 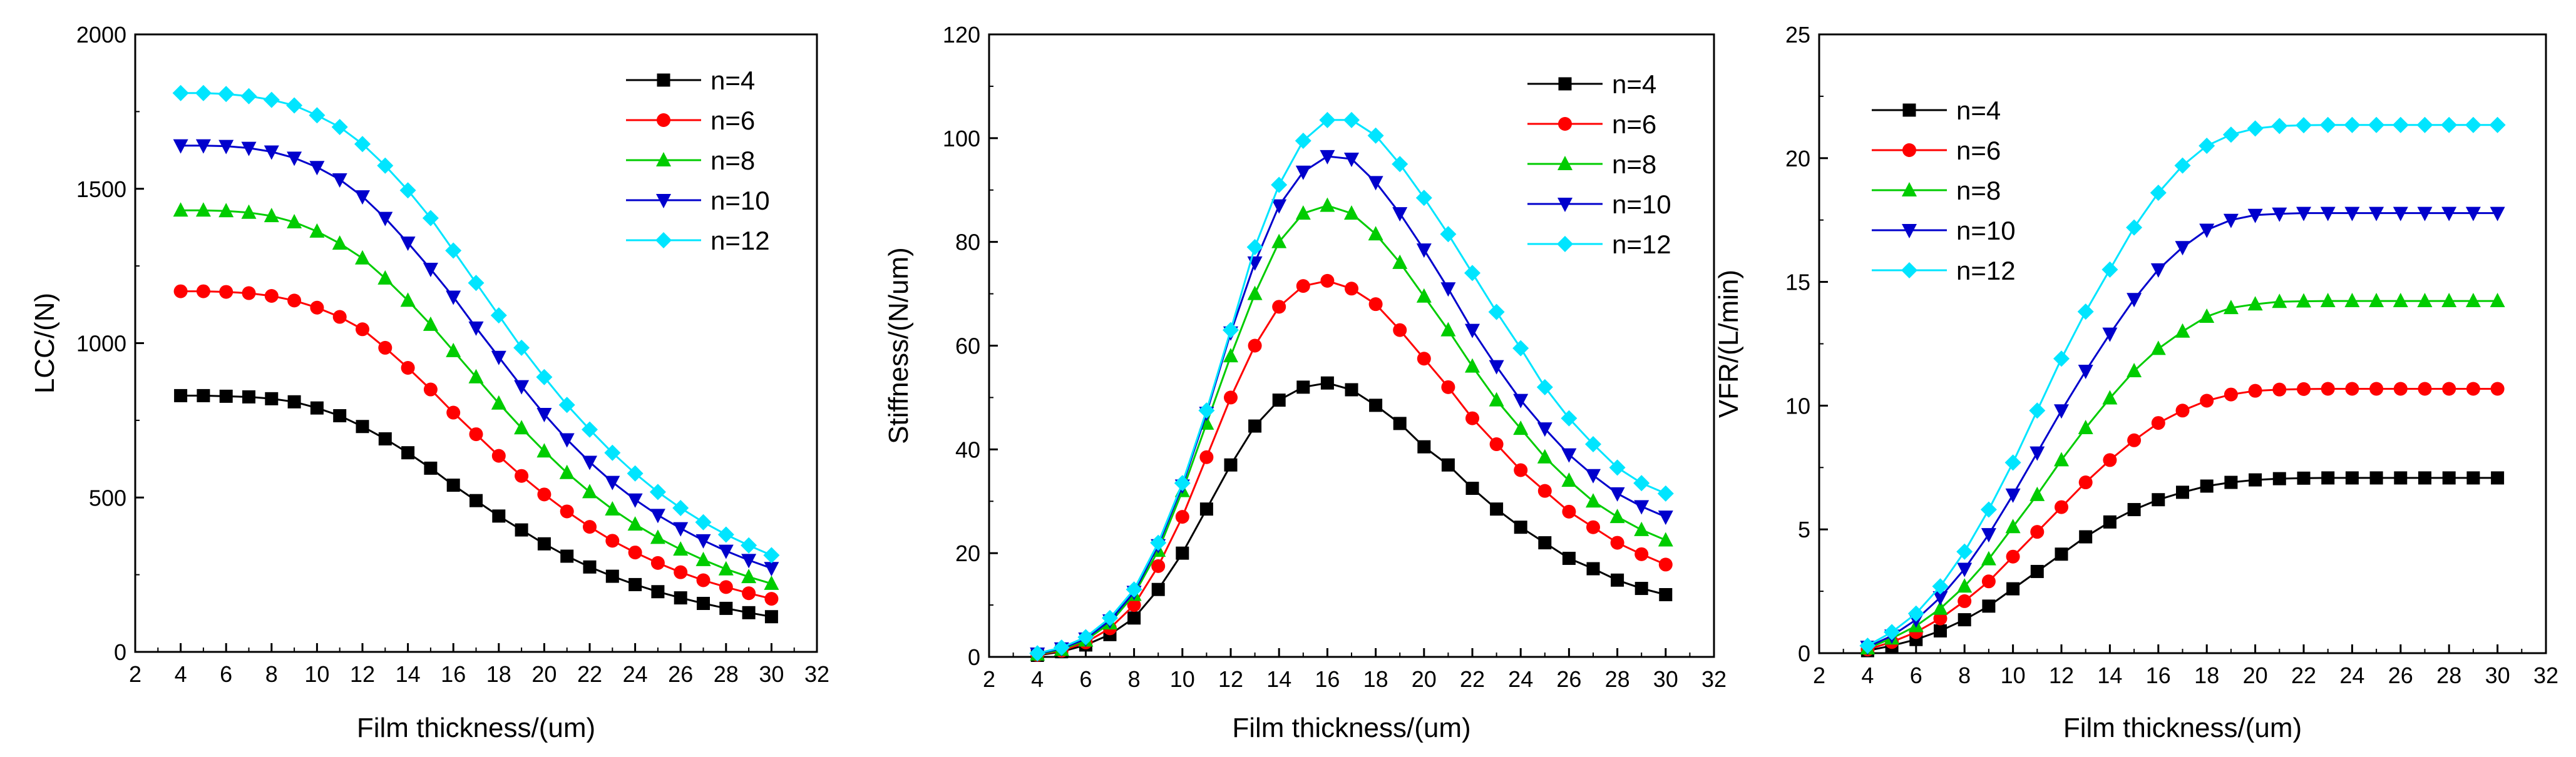 I want to click on x-tick-label: 2, so click(x=135, y=674).